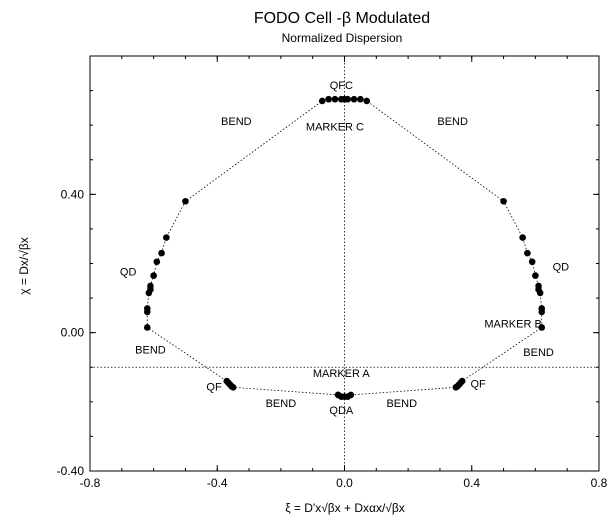  What do you see at coordinates (71, 471) in the screenshot?
I see `y-tick-label: -0.40` at bounding box center [71, 471].